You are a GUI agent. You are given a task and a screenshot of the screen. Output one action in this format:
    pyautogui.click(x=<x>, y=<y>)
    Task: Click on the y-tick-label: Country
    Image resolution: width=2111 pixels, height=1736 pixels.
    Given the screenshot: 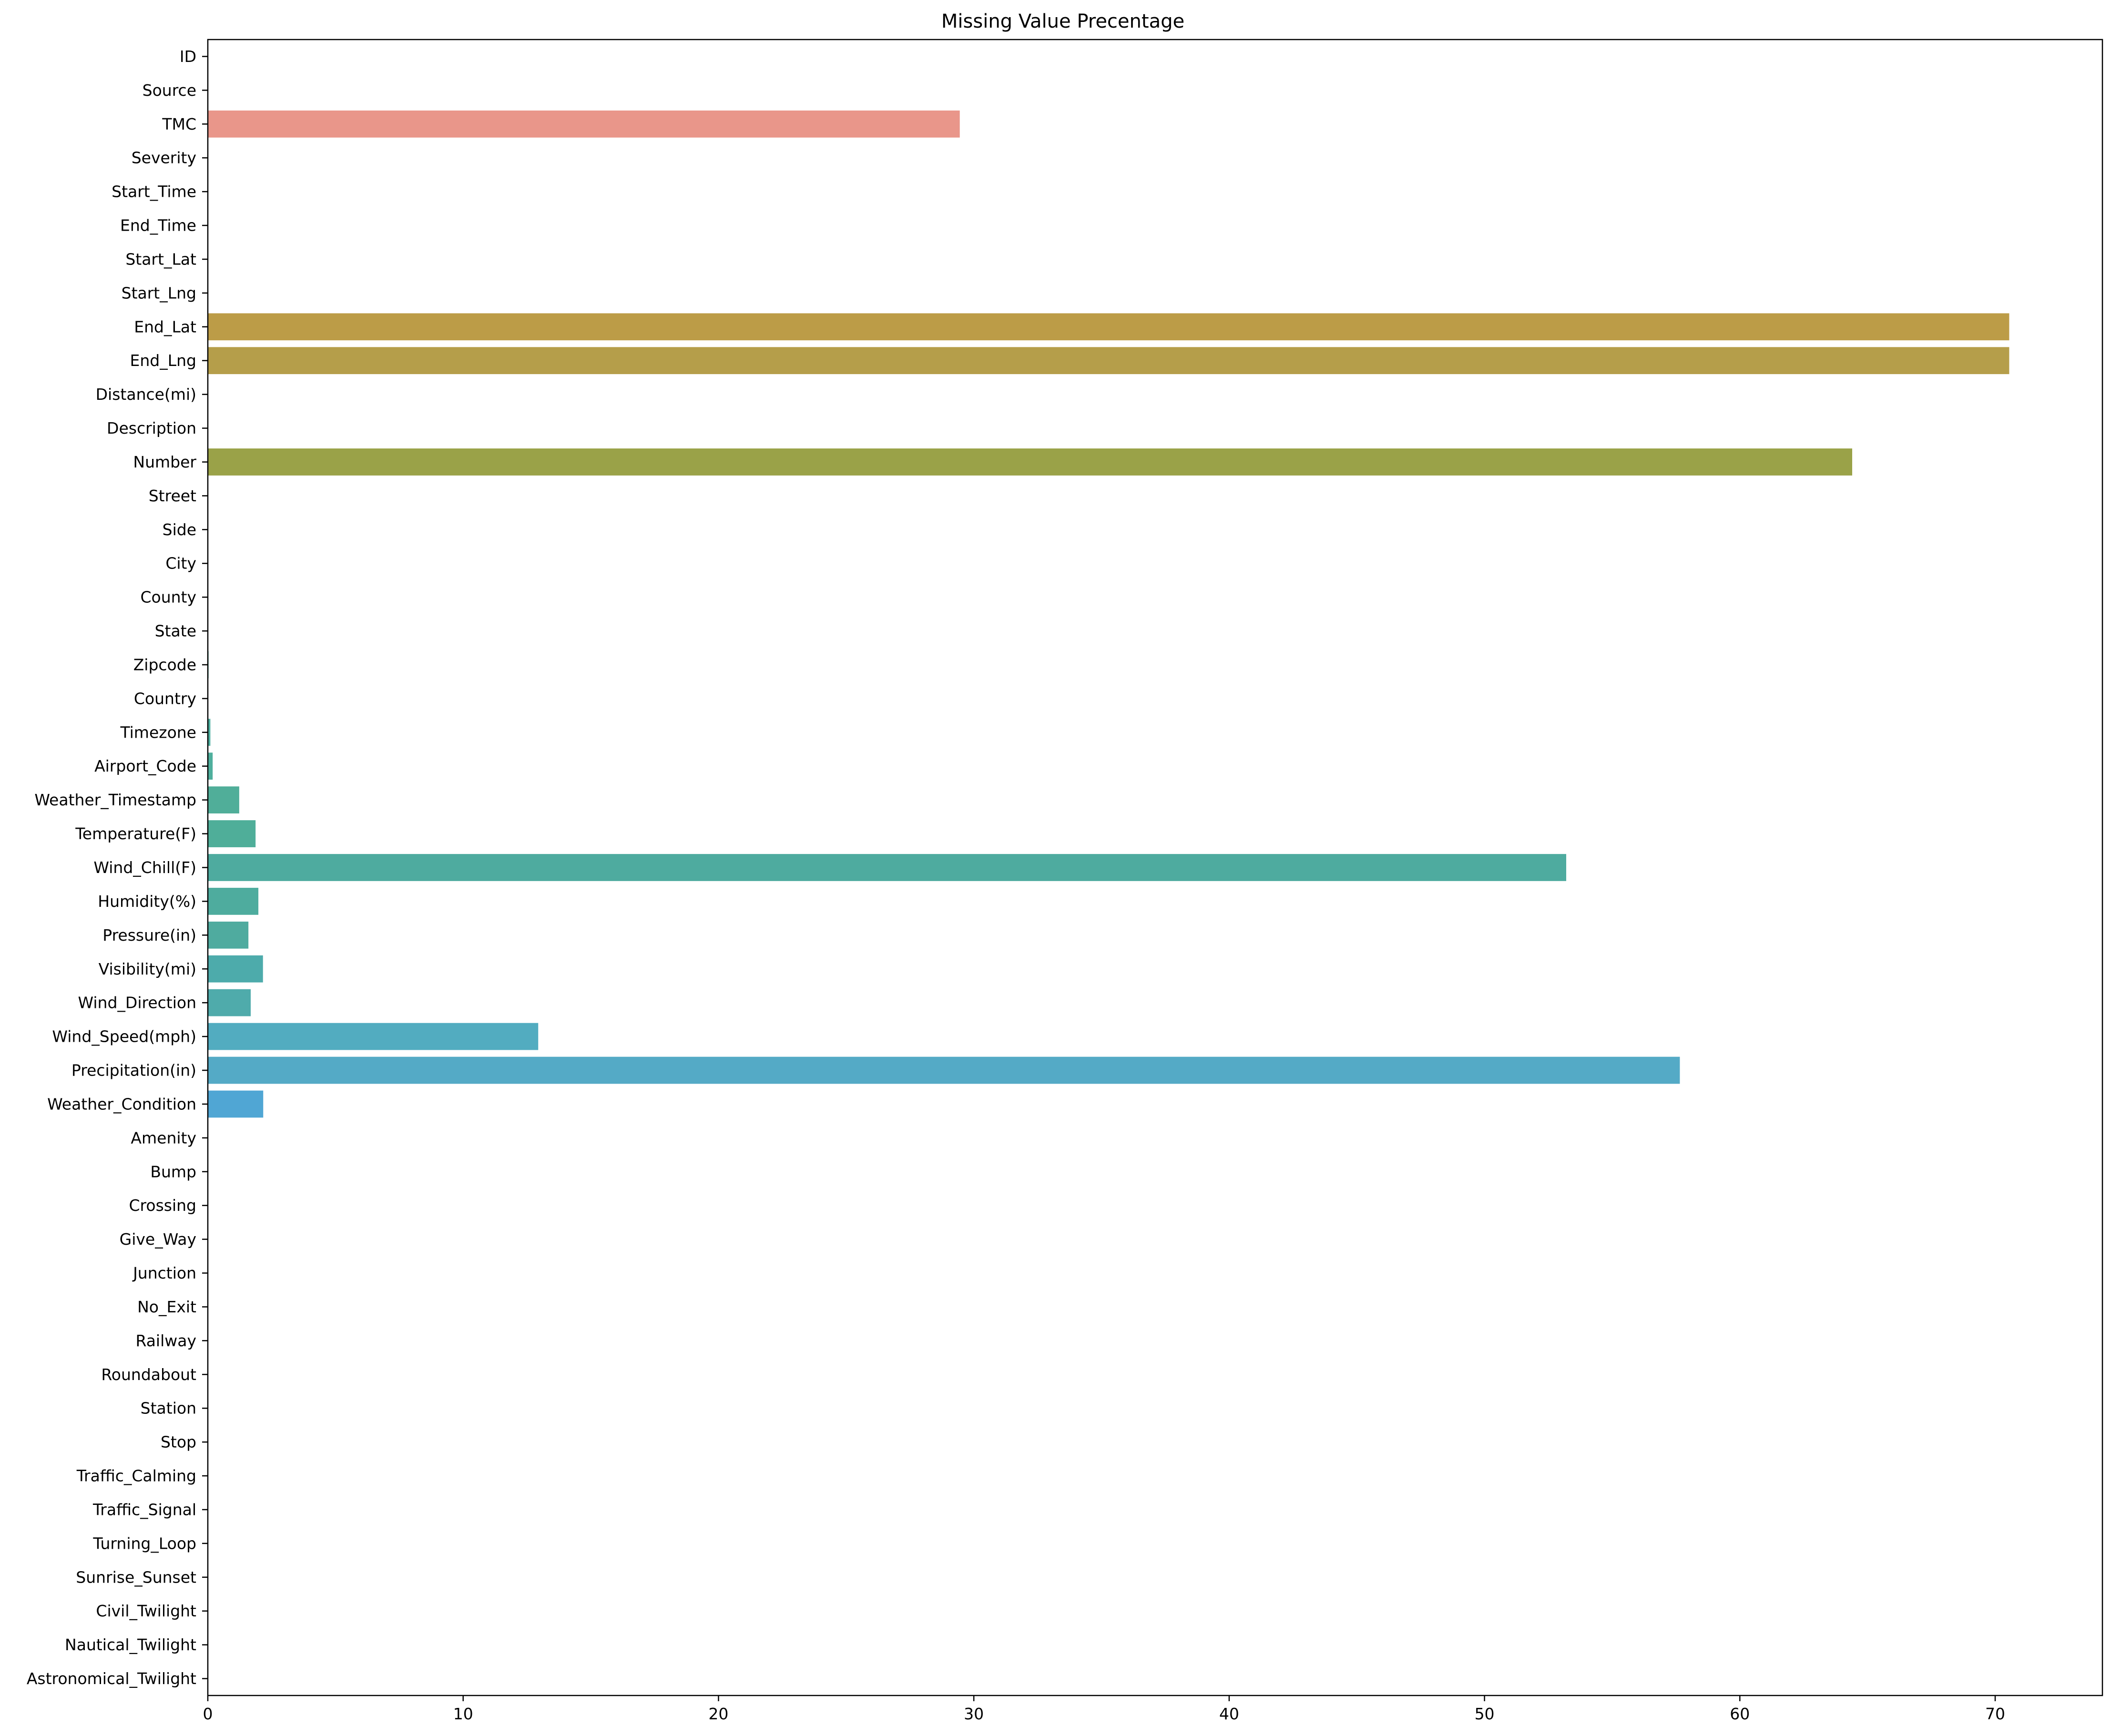 What is the action you would take?
    pyautogui.click(x=165, y=698)
    